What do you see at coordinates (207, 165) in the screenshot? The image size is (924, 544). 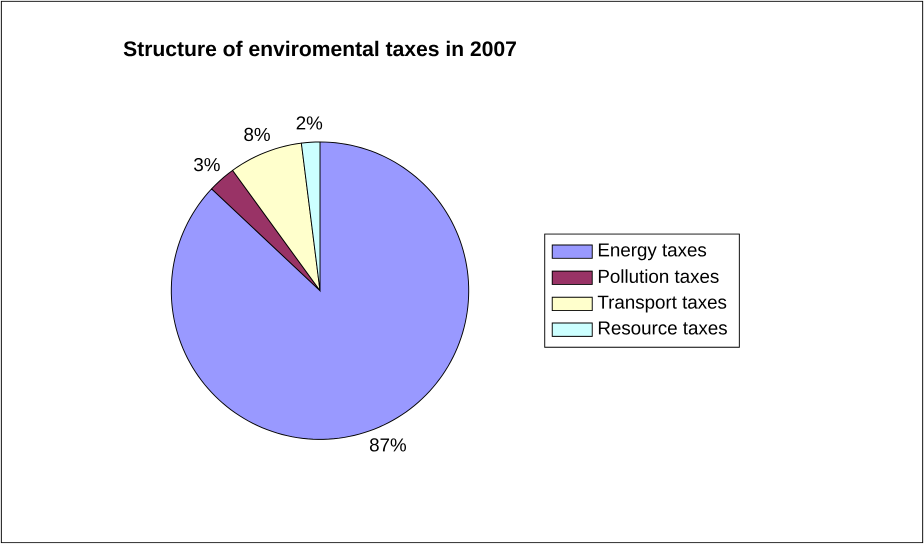 I see `data-label: 3%` at bounding box center [207, 165].